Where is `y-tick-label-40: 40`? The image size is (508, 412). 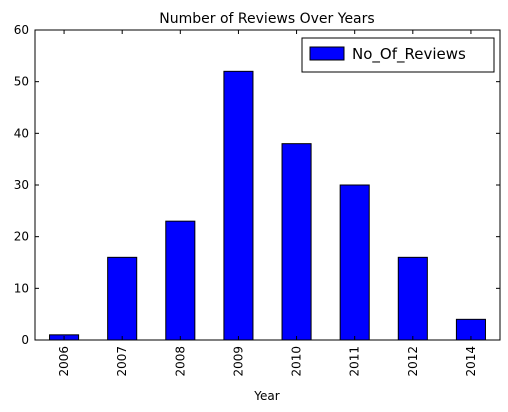
y-tick-label-40: 40 is located at coordinates (21, 133).